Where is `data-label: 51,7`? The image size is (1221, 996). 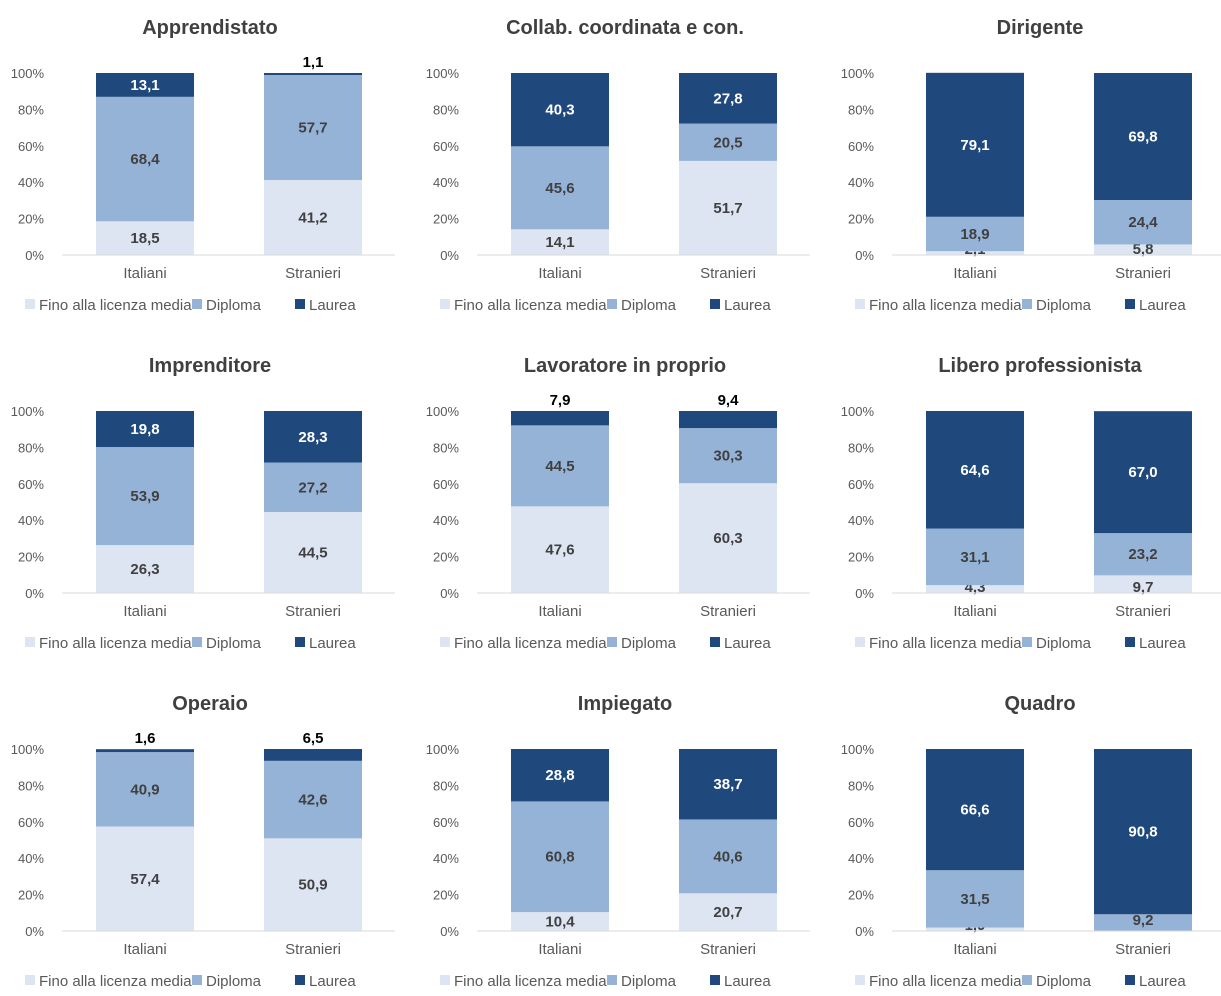
data-label: 51,7 is located at coordinates (727, 208).